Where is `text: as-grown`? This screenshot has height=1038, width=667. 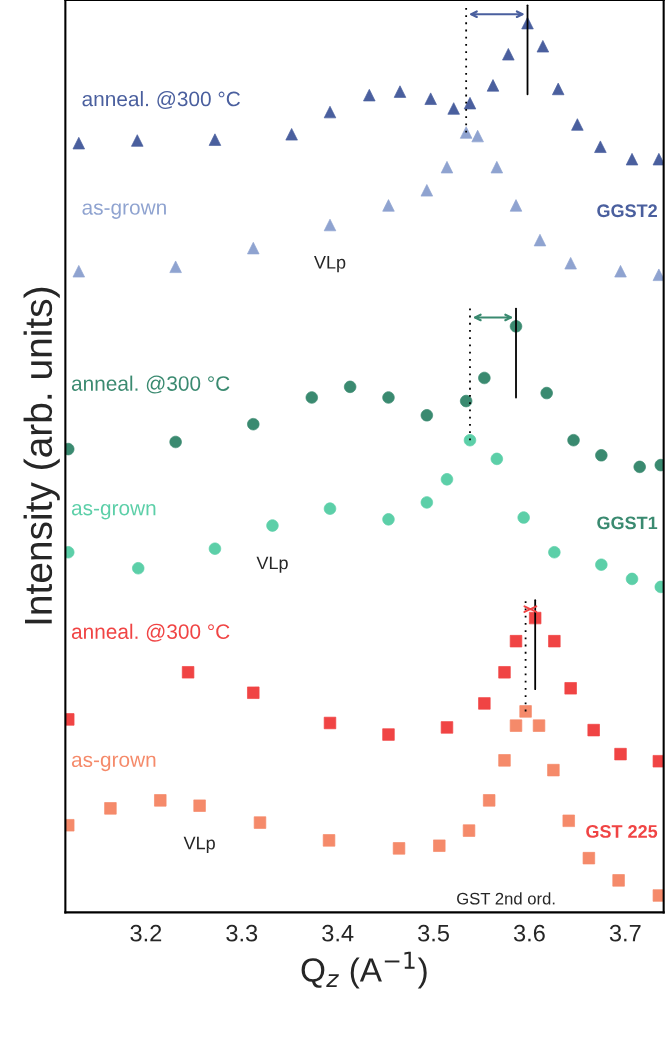 text: as-grown is located at coordinates (124, 211).